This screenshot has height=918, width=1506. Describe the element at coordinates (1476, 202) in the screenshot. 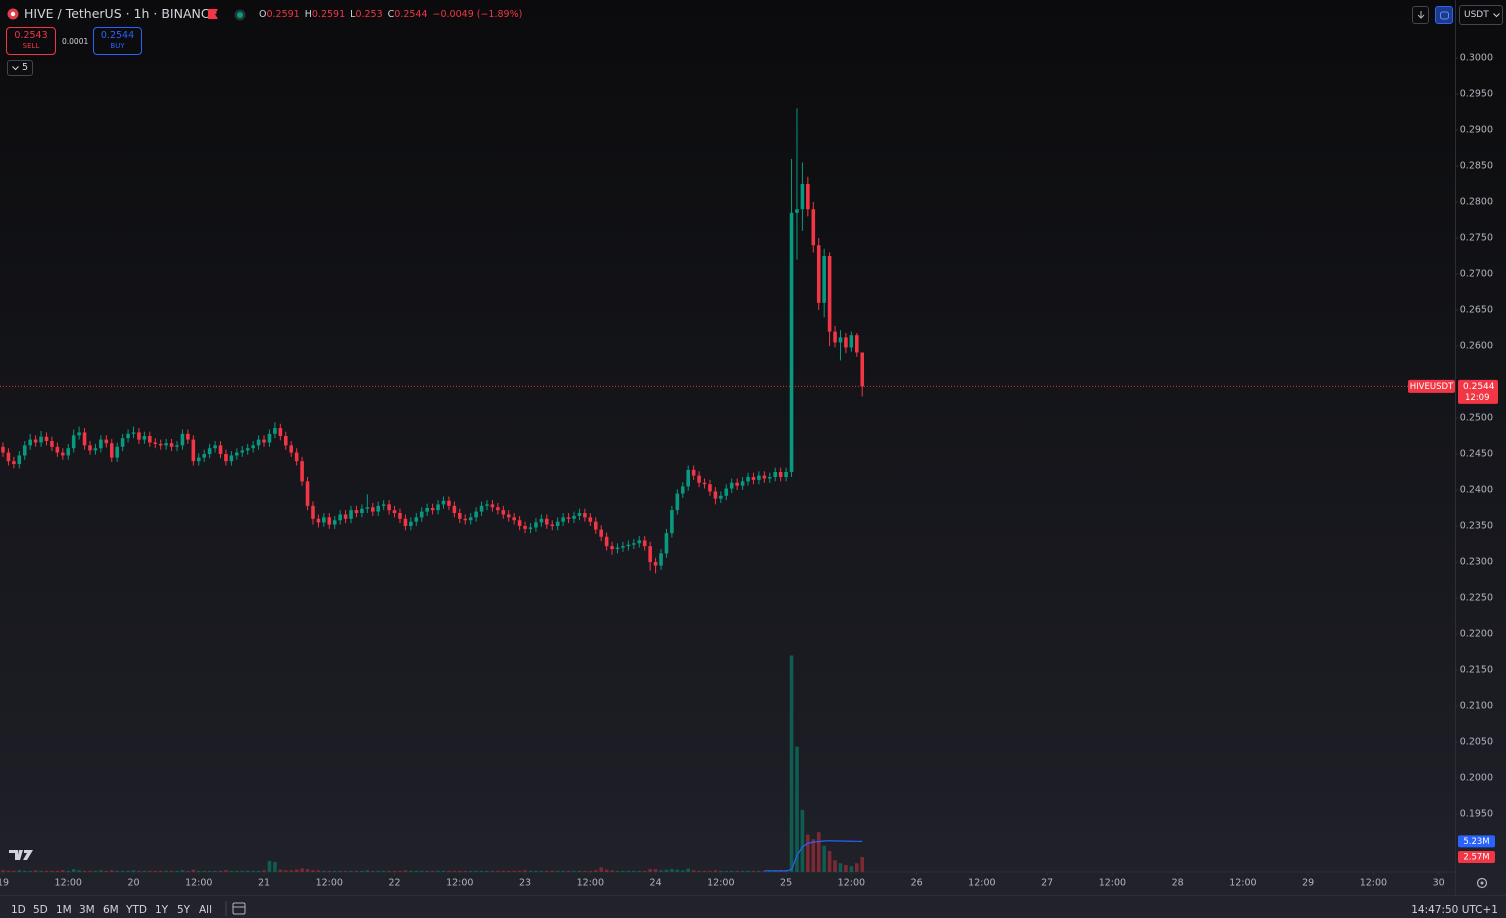

I see `y-tick-label: 0.2800` at that location.